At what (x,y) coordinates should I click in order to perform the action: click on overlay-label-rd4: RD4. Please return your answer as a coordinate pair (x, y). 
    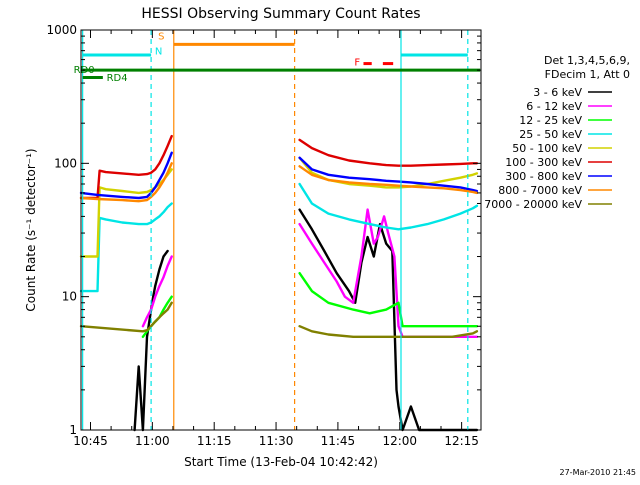
    Looking at the image, I should click on (117, 78).